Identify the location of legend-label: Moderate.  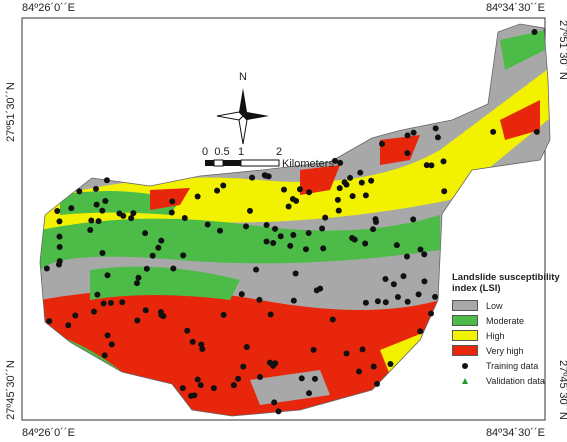
(505, 320).